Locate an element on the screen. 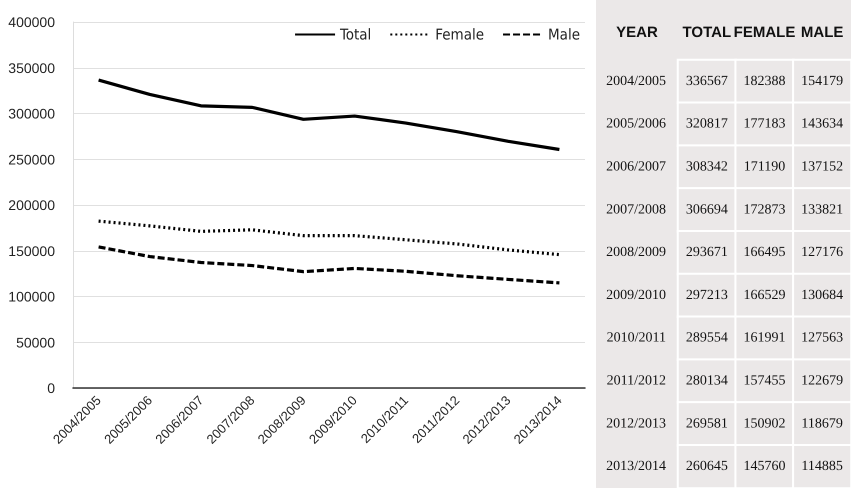 The height and width of the screenshot is (488, 851). data-label: 150902 is located at coordinates (765, 424).